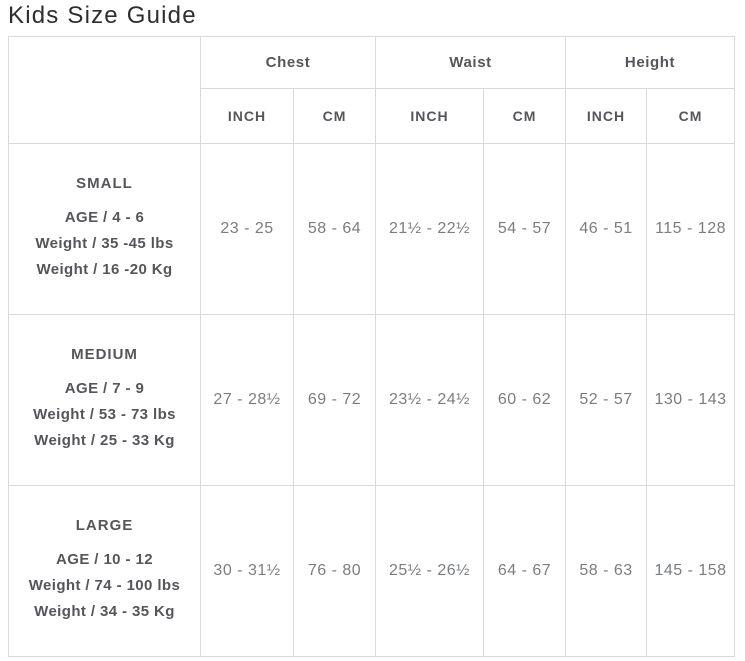  I want to click on size-name: LARGE, so click(104, 525).